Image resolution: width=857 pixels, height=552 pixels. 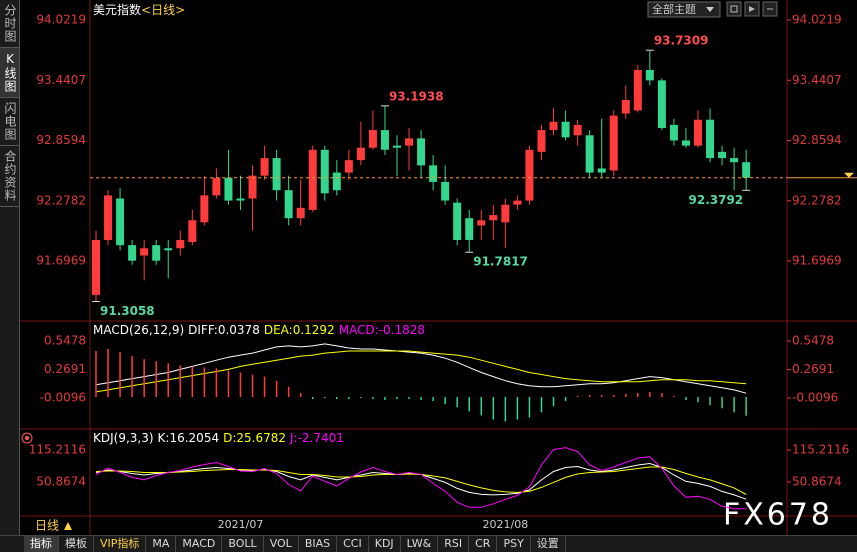 What do you see at coordinates (353, 544) in the screenshot?
I see `toolbar-item: CCI` at bounding box center [353, 544].